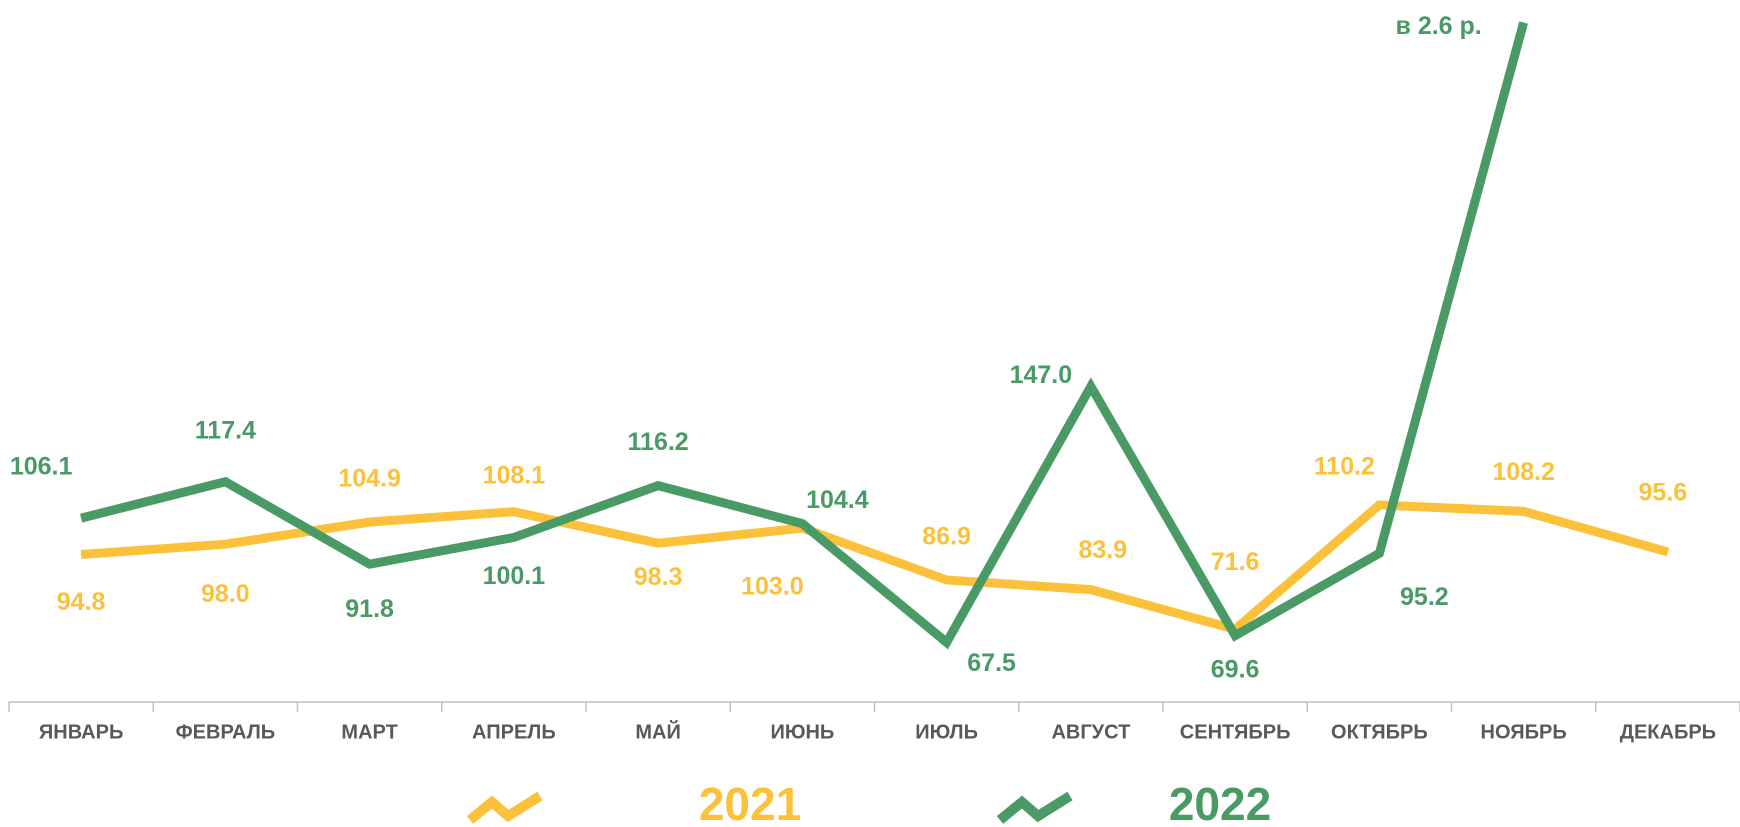 The width and height of the screenshot is (1740, 827). What do you see at coordinates (369, 479) in the screenshot?
I see `data-label: 104.9` at bounding box center [369, 479].